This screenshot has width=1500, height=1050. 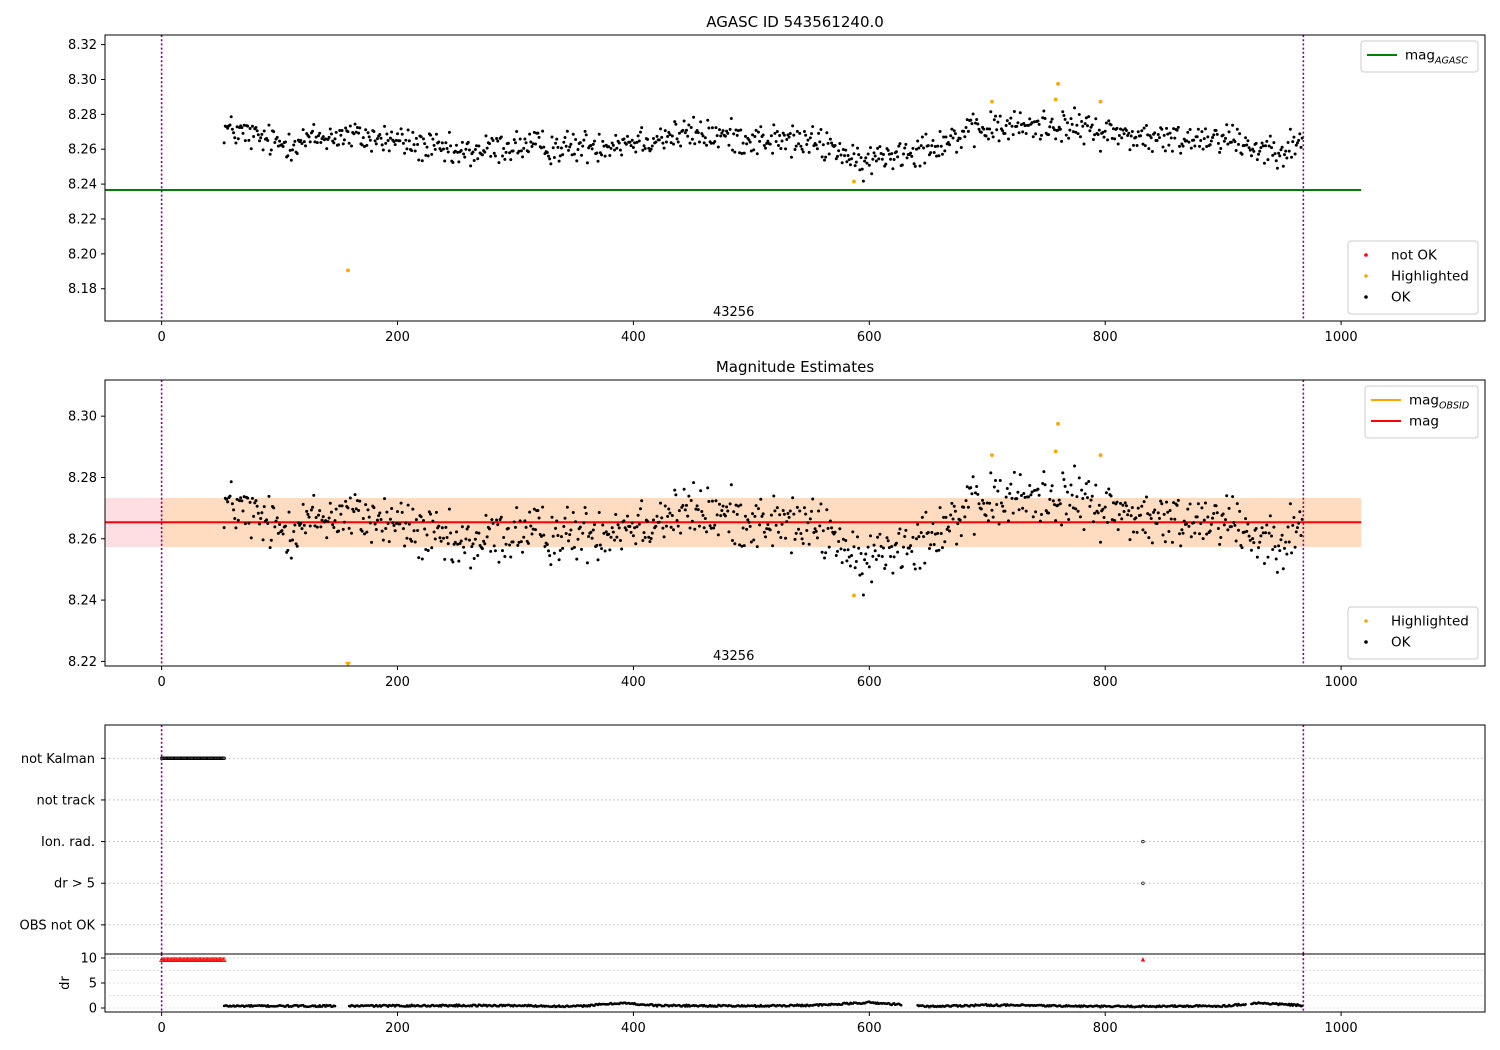 I want to click on obsid-annotation: 43256, so click(x=733, y=312).